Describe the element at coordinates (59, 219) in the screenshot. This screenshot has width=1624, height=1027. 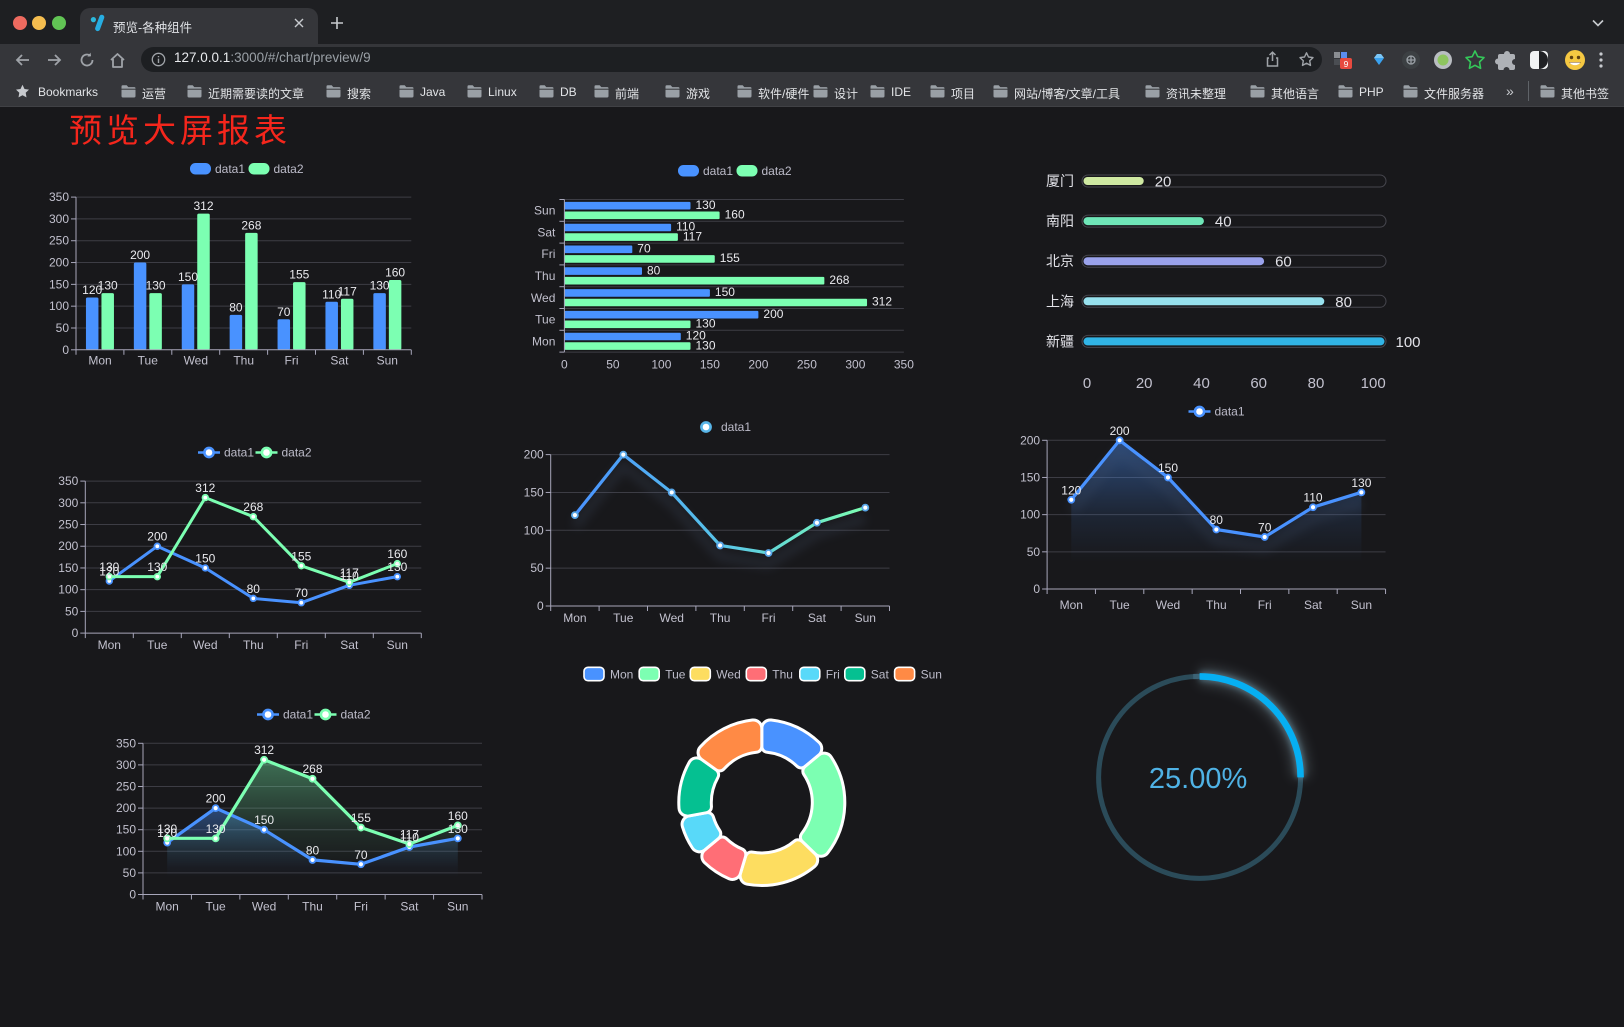
I see `svg-text: 300` at that location.